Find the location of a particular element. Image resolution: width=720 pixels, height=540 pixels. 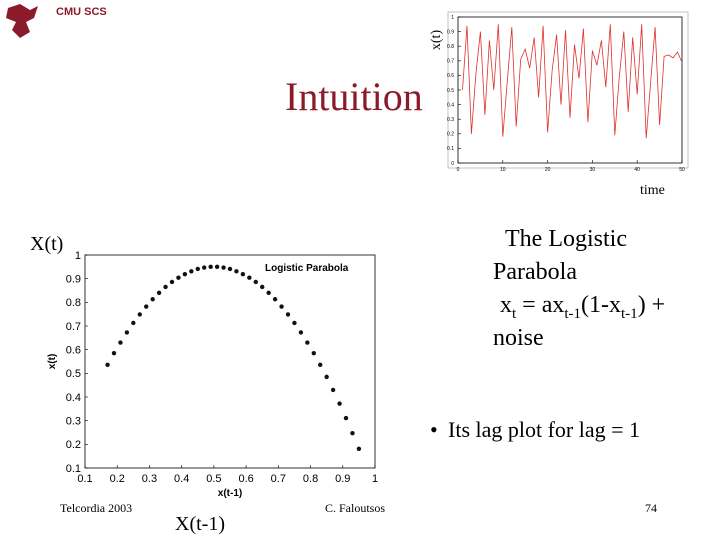

axis-label: x(t) is located at coordinates (436, 40).